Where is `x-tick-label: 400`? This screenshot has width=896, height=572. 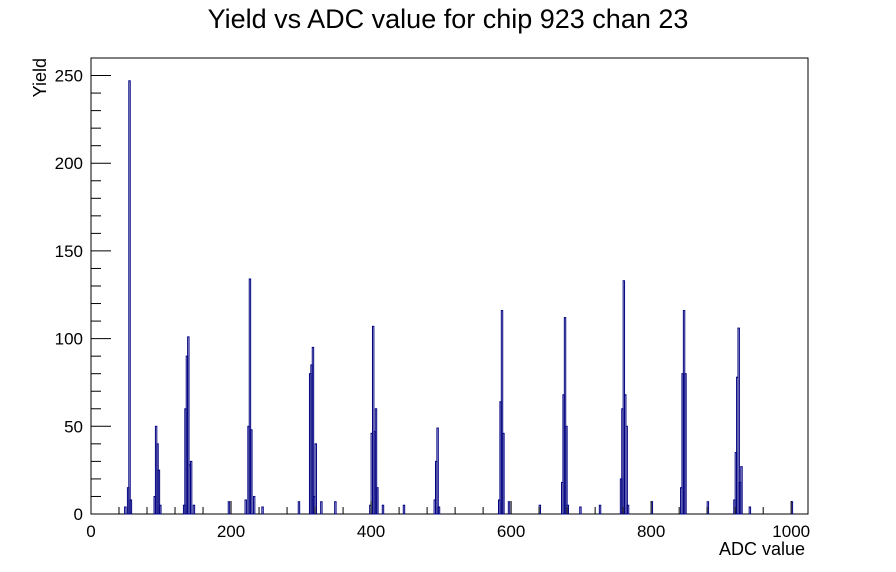
x-tick-label: 400 is located at coordinates (371, 531).